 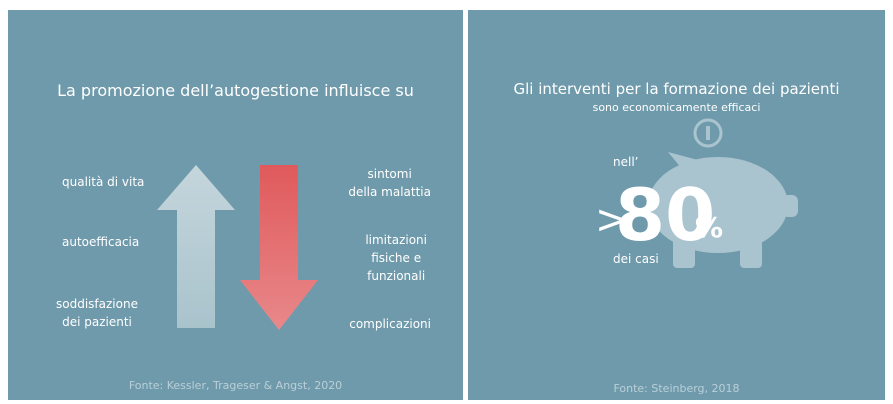 What do you see at coordinates (103, 182) in the screenshot?
I see `increase-item: qualità di vita` at bounding box center [103, 182].